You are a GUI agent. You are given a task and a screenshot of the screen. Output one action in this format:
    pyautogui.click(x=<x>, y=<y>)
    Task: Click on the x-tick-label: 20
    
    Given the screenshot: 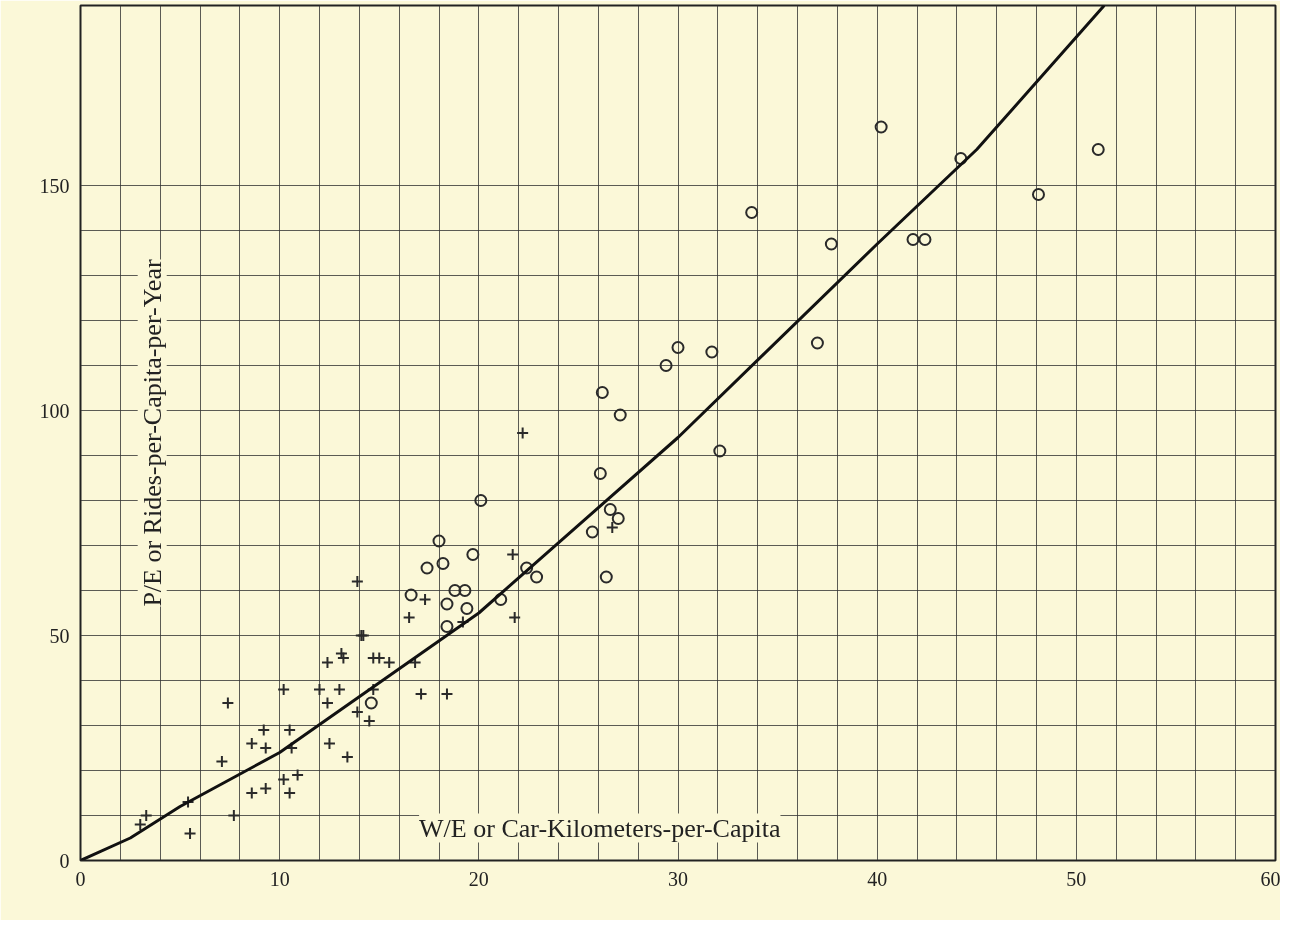 What is the action you would take?
    pyautogui.click(x=478, y=878)
    